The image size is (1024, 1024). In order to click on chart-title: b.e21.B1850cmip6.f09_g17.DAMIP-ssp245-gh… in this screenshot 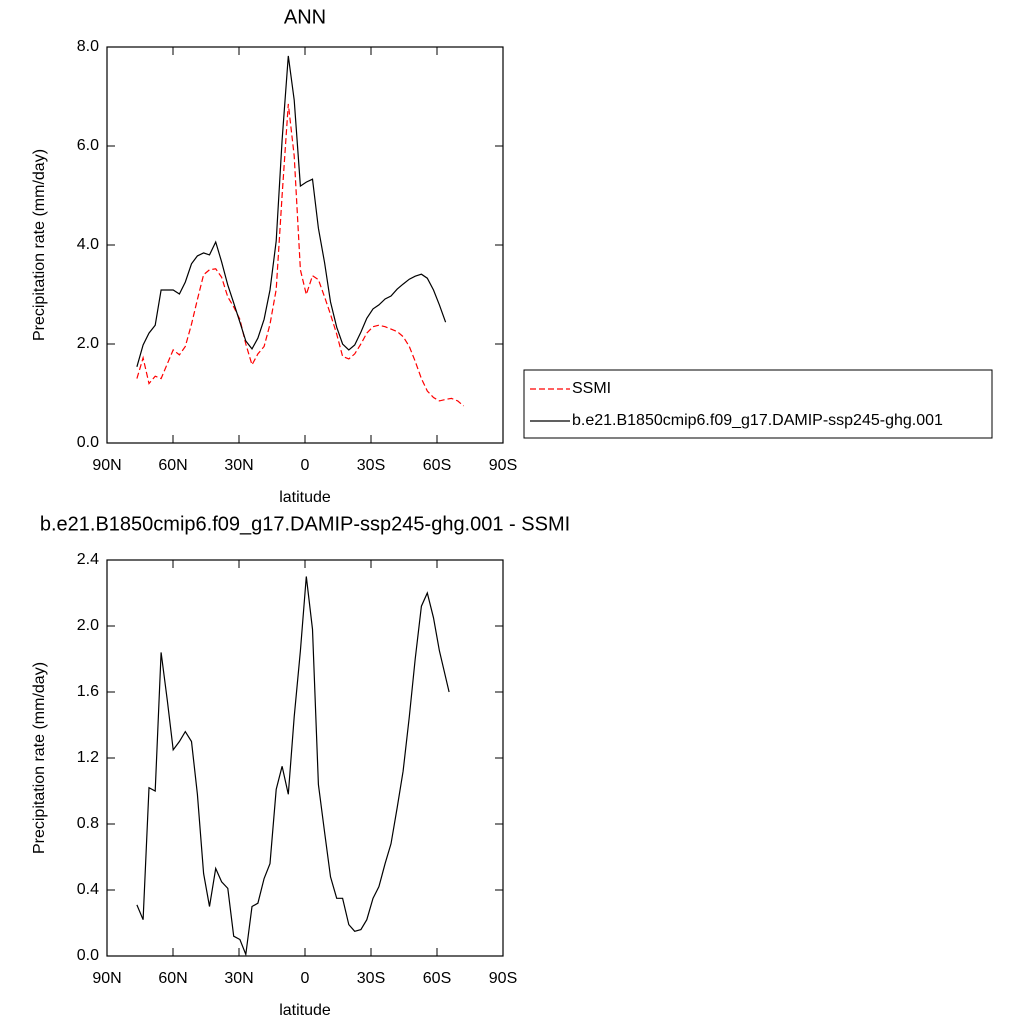, I will do `click(305, 524)`.